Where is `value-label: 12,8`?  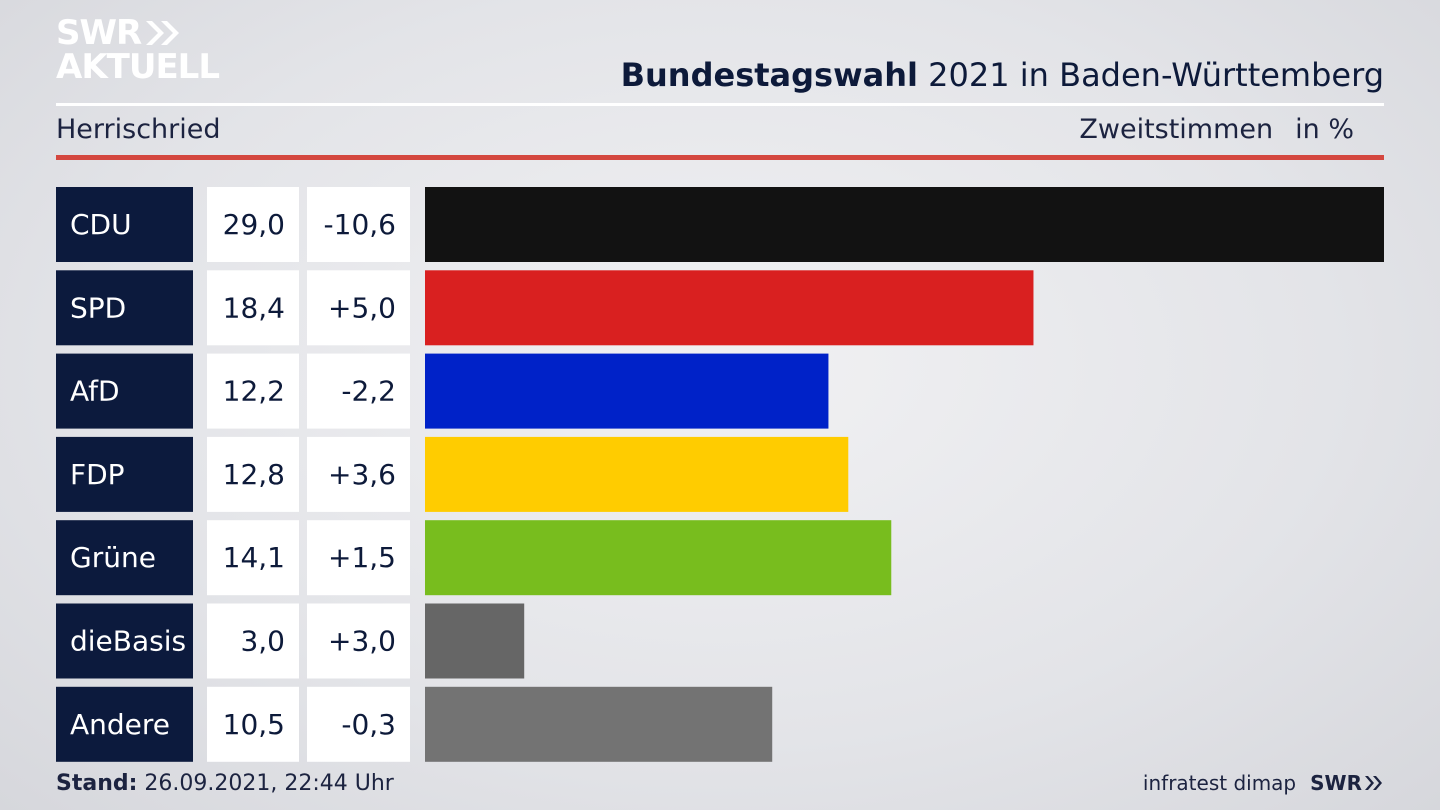 value-label: 12,8 is located at coordinates (254, 474).